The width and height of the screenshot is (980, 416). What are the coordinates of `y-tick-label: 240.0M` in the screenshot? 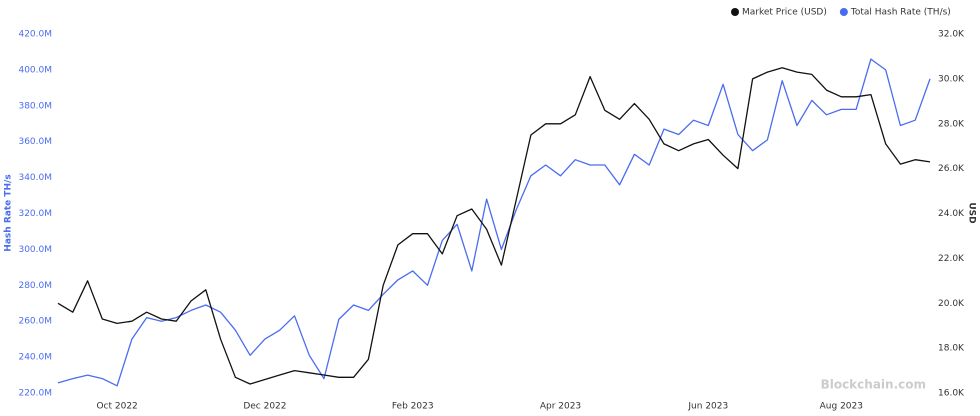 It's located at (35, 358).